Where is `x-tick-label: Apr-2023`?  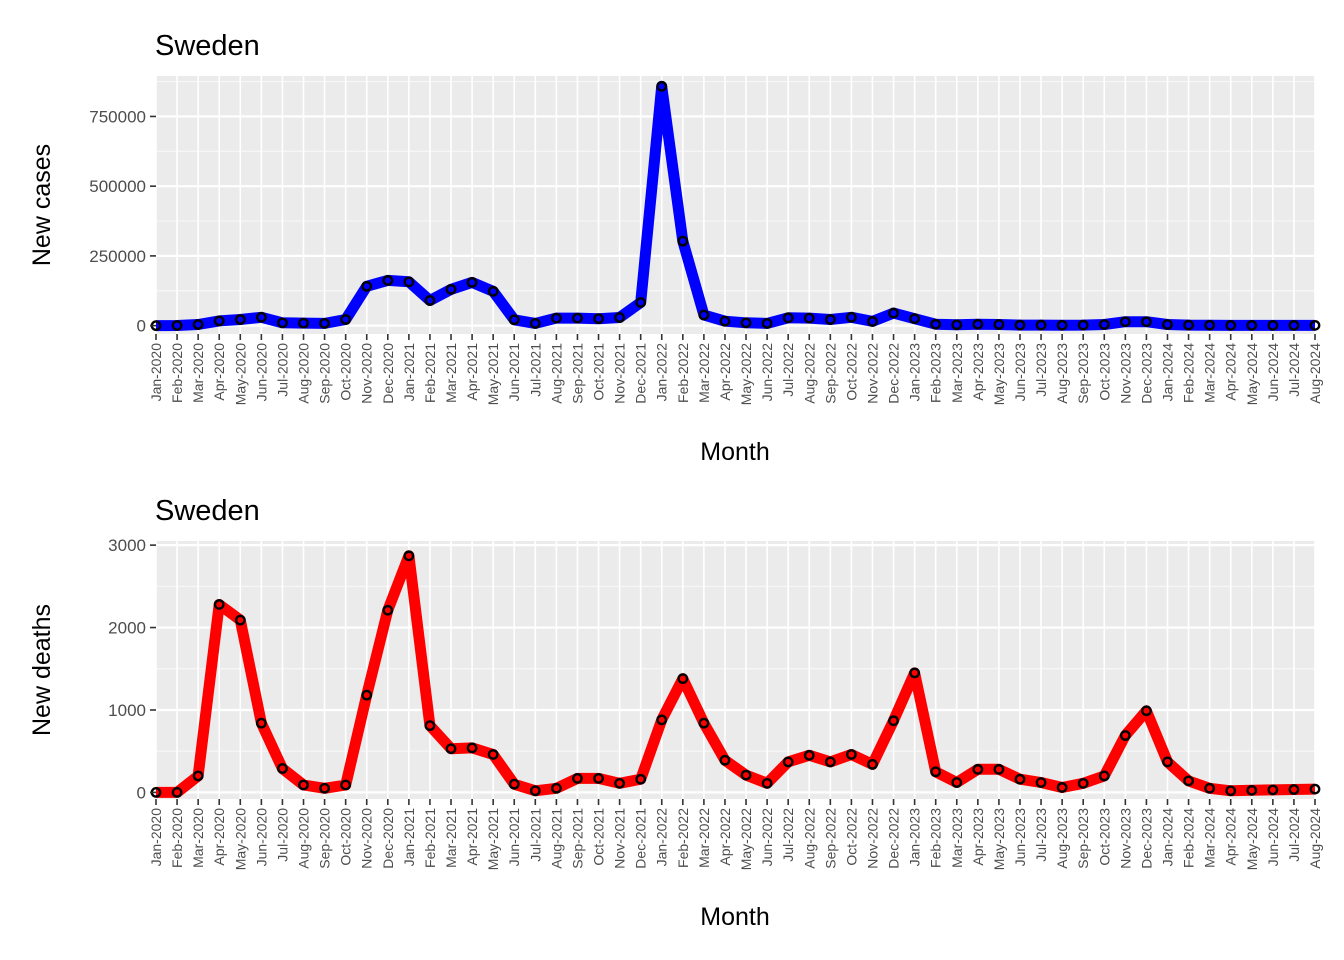
x-tick-label: Apr-2023 is located at coordinates (978, 837).